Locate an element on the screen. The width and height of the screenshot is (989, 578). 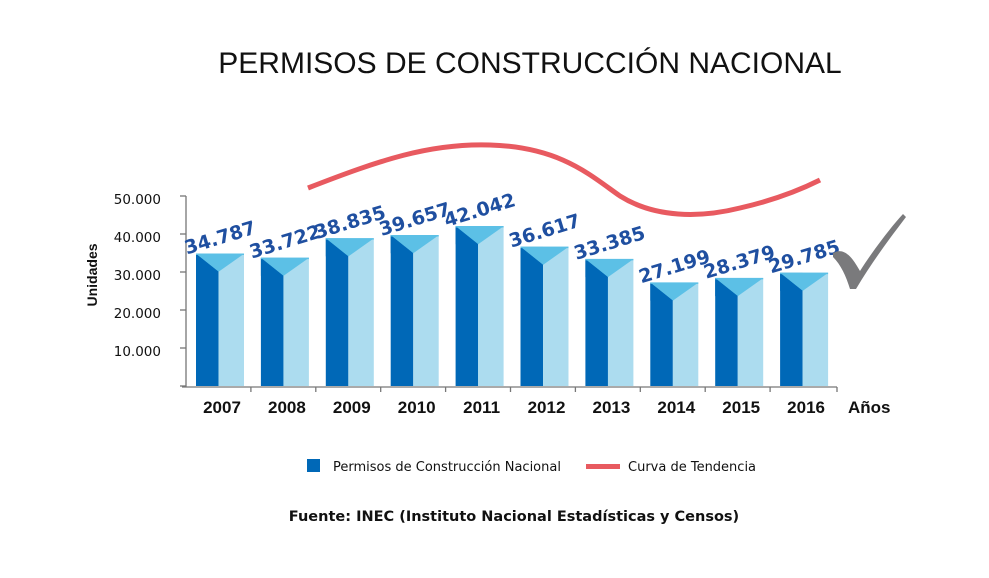
legend-label-tendencia: Curva de Tendencia is located at coordinates (692, 467).